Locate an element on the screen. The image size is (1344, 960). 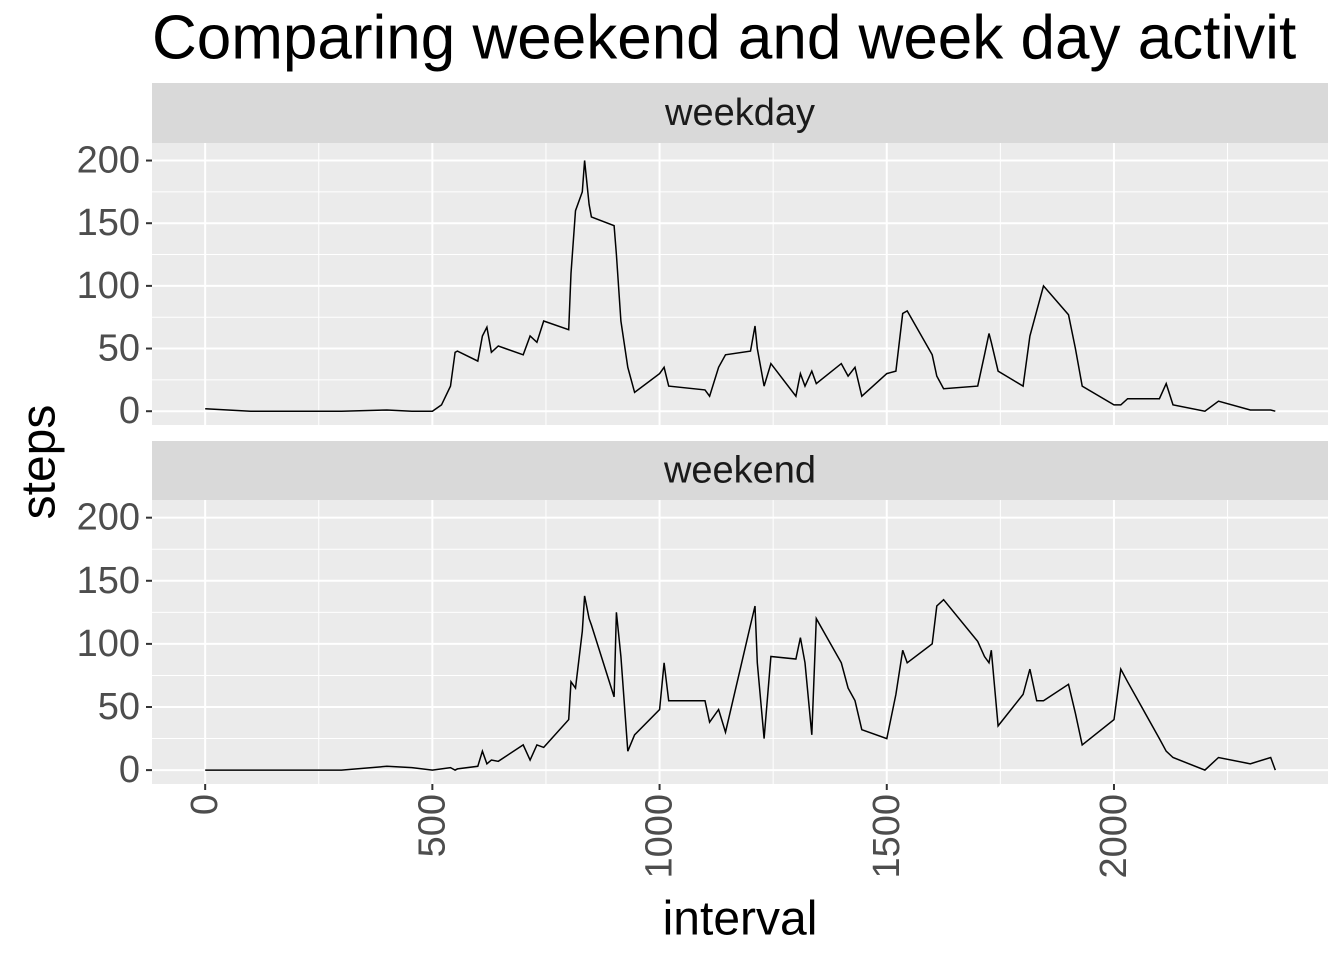
y-axis-title: steps is located at coordinates (39, 462).